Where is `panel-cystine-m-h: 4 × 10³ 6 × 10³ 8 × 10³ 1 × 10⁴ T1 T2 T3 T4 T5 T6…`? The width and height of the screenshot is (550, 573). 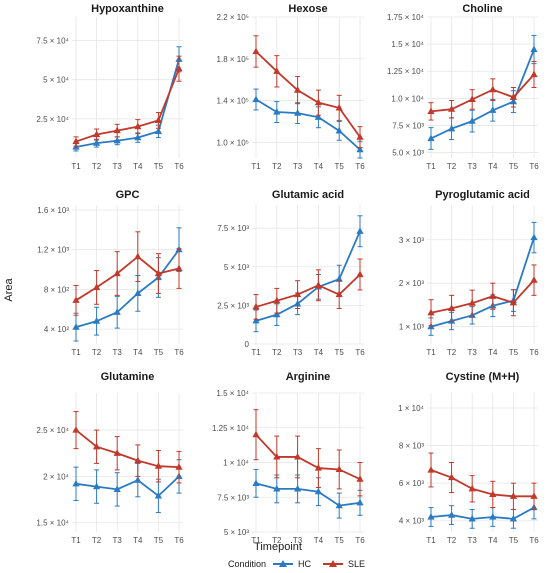
panel-cystine-m-h: 4 × 10³ 6 × 10³ 8 × 10³ 1 × 10⁴ T1 T2 T3 T4 T5 T6… is located at coordinates (468, 458).